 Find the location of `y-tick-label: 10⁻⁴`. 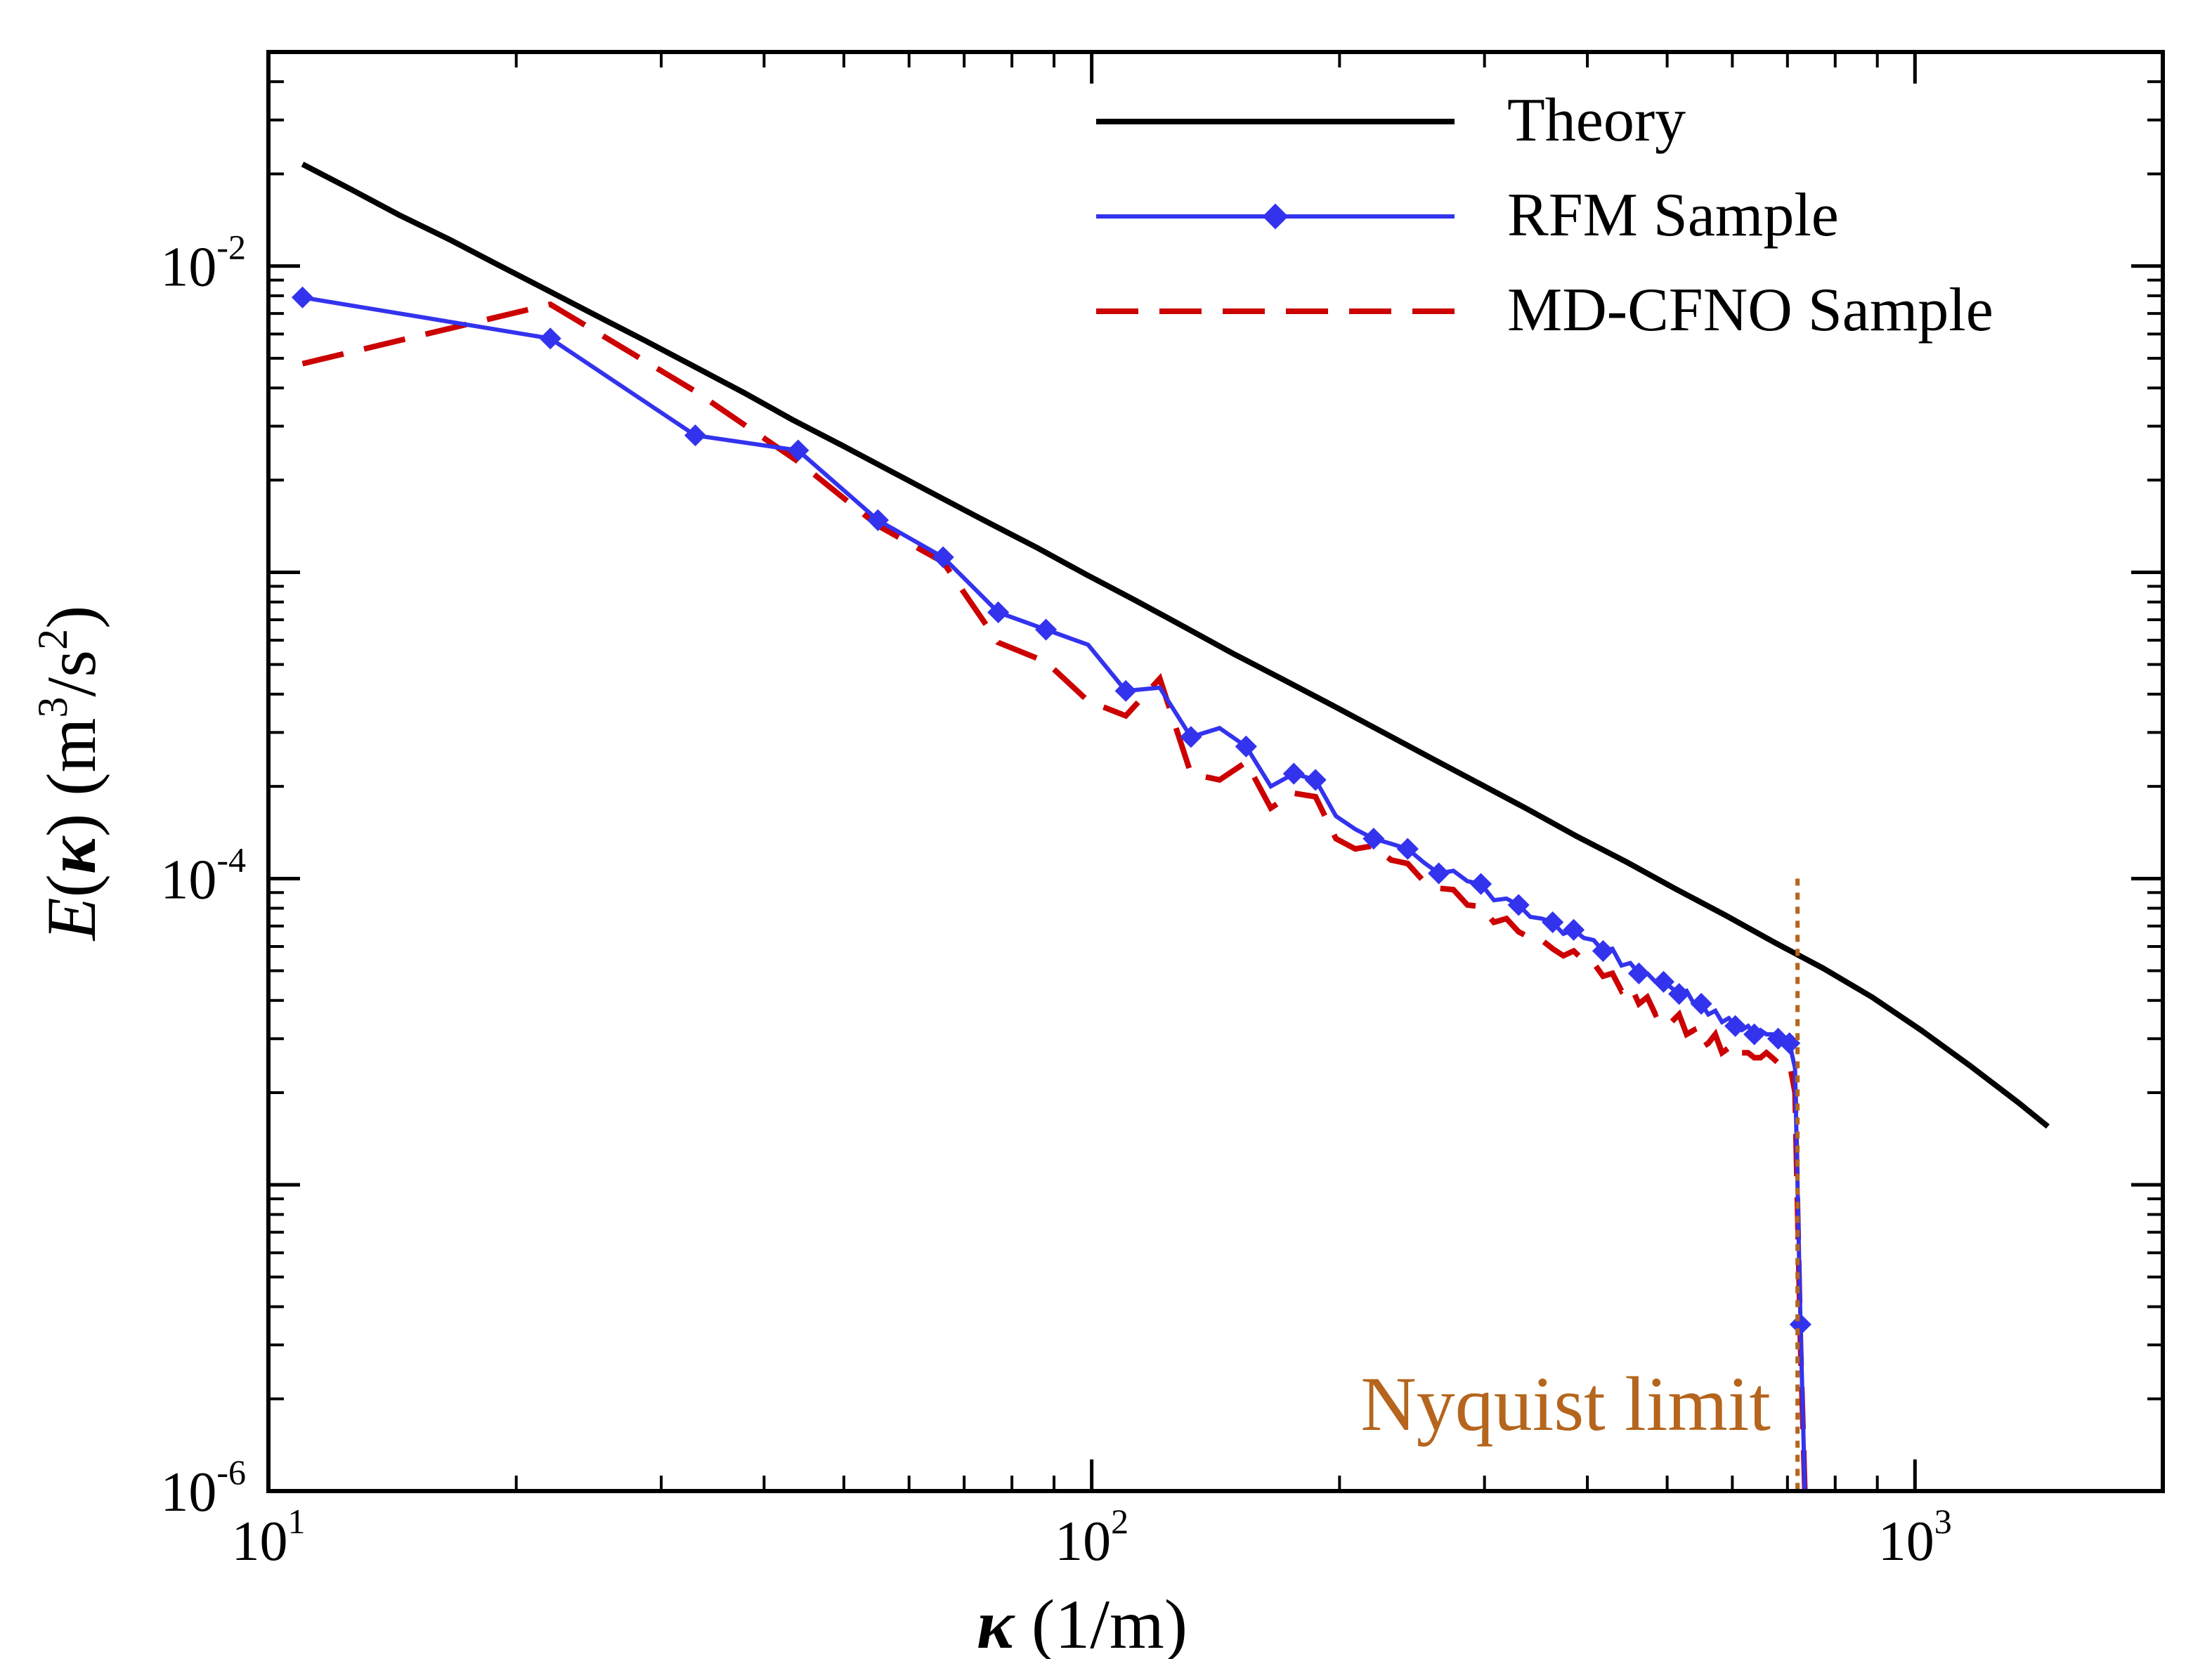

y-tick-label: 10⁻⁴ is located at coordinates (203, 875).